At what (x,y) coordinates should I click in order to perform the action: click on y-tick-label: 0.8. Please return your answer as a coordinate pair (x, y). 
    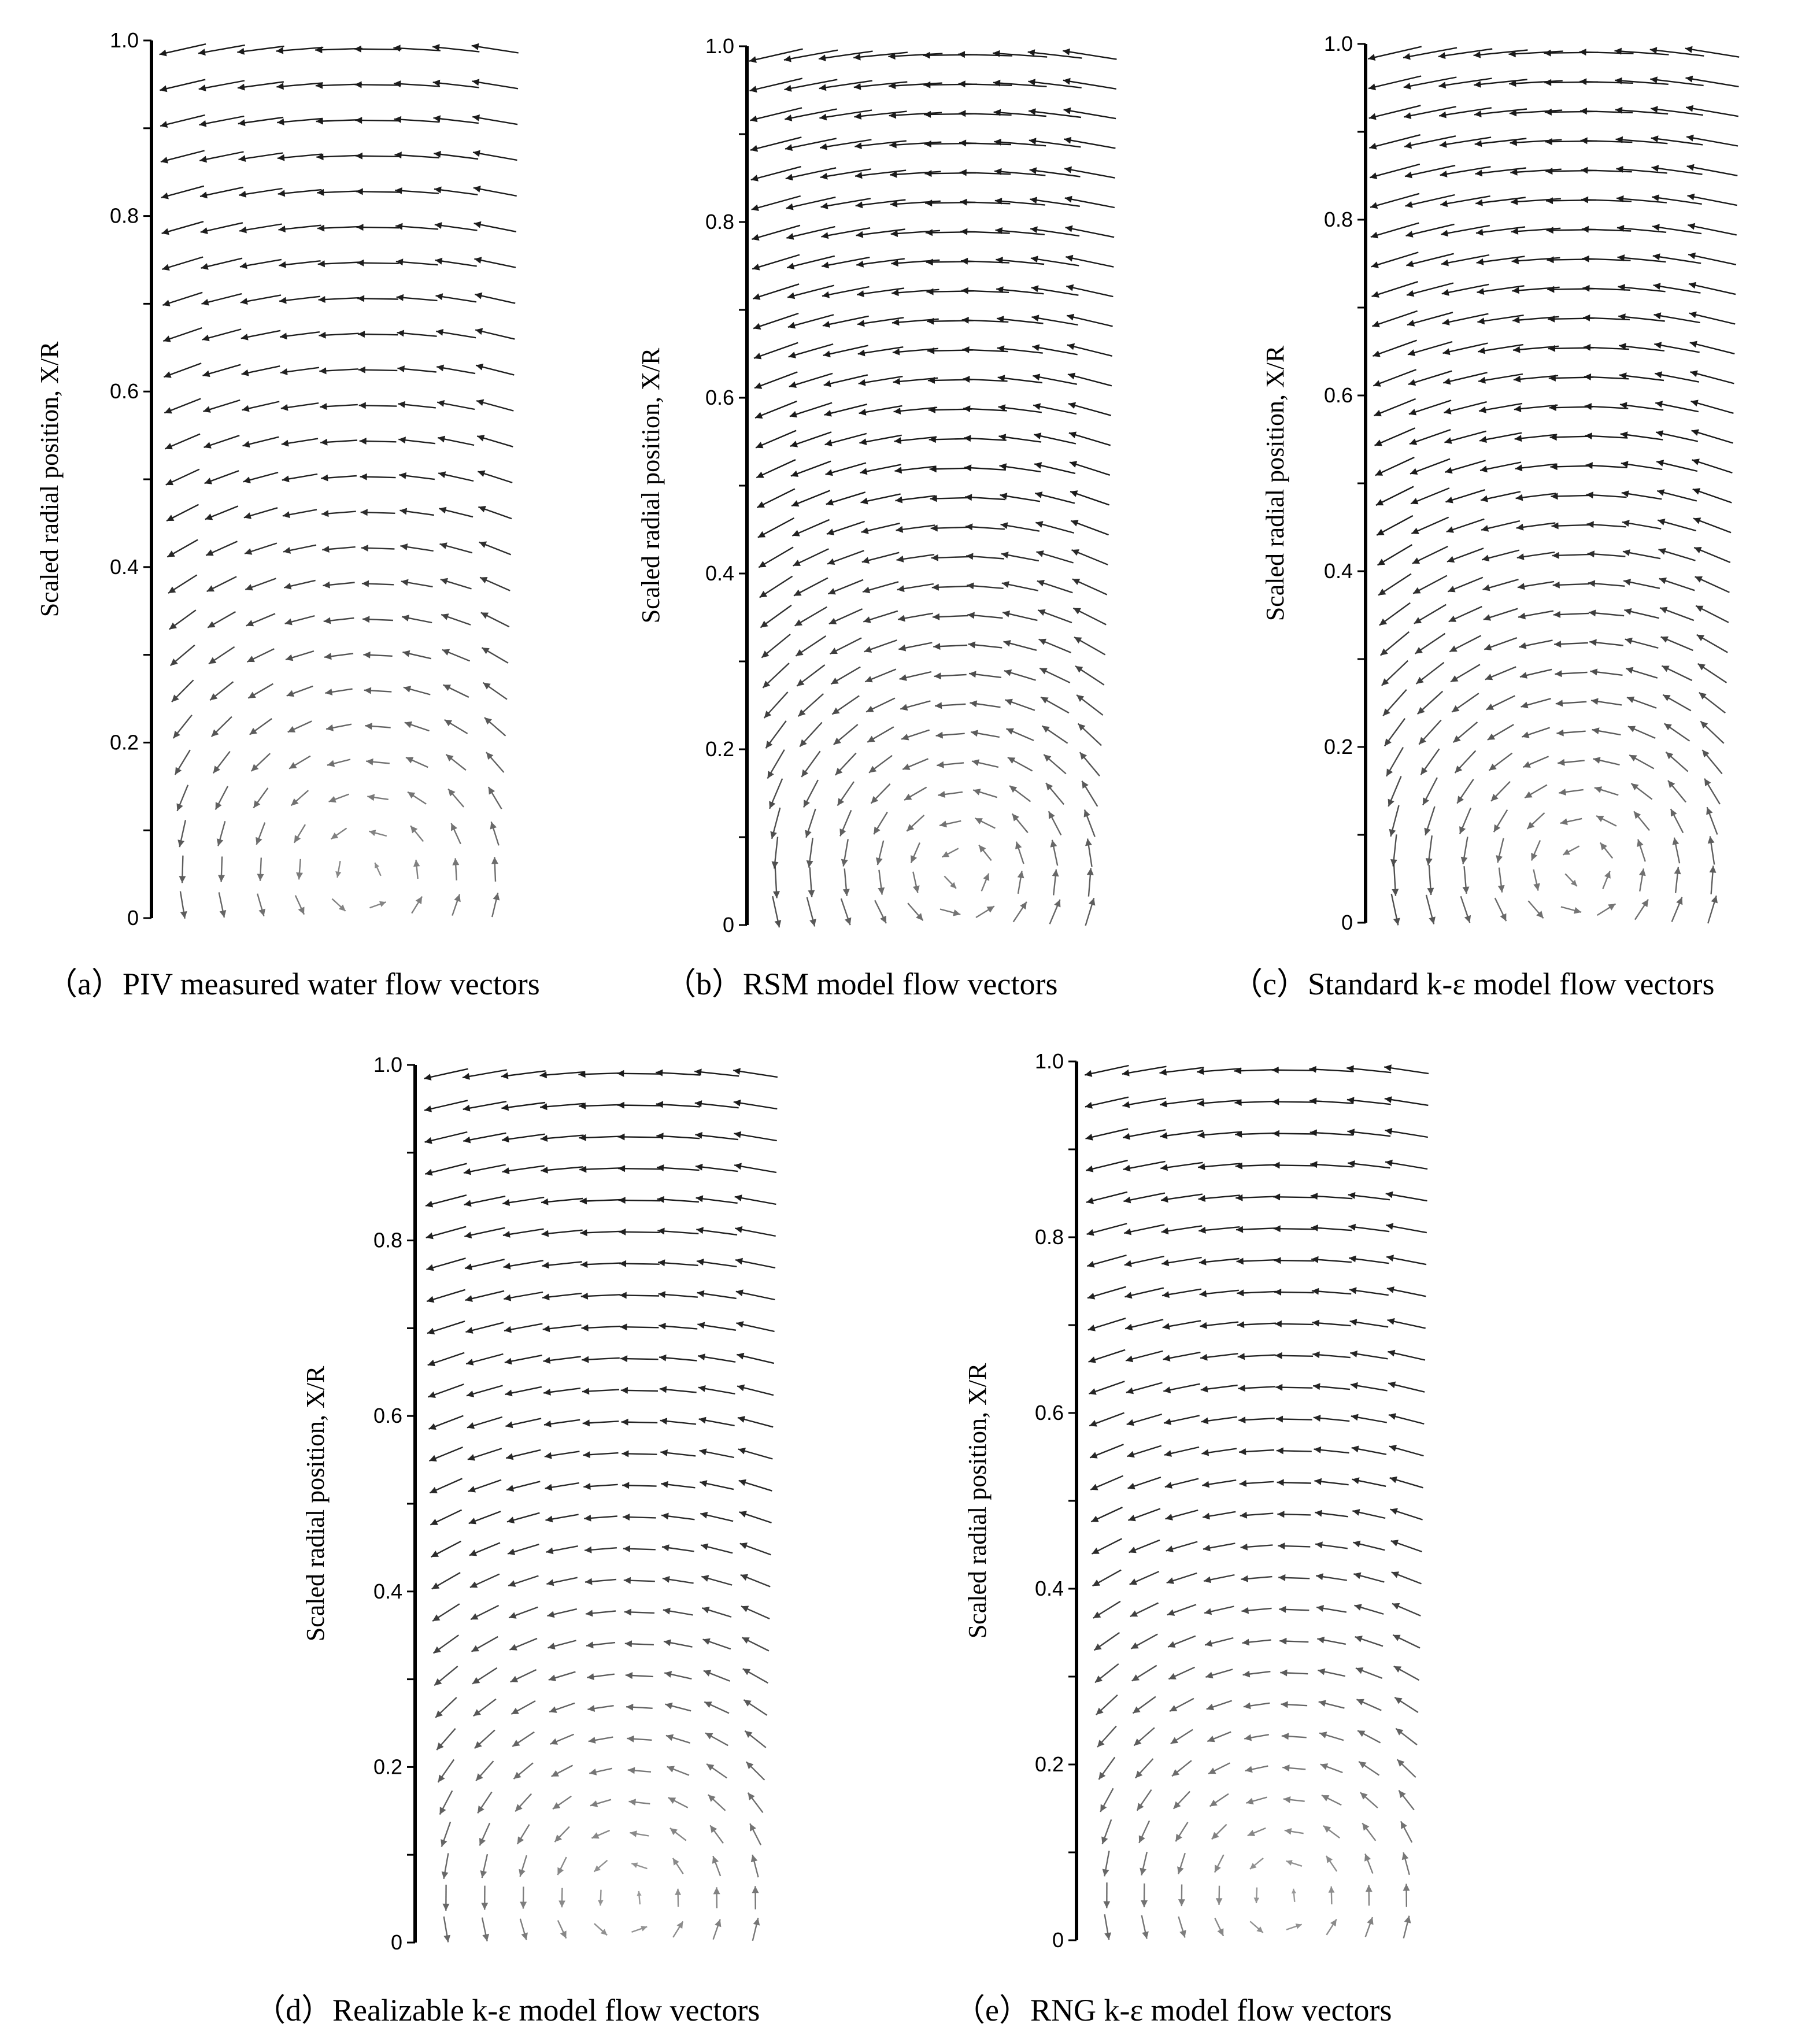
    Looking at the image, I should click on (125, 216).